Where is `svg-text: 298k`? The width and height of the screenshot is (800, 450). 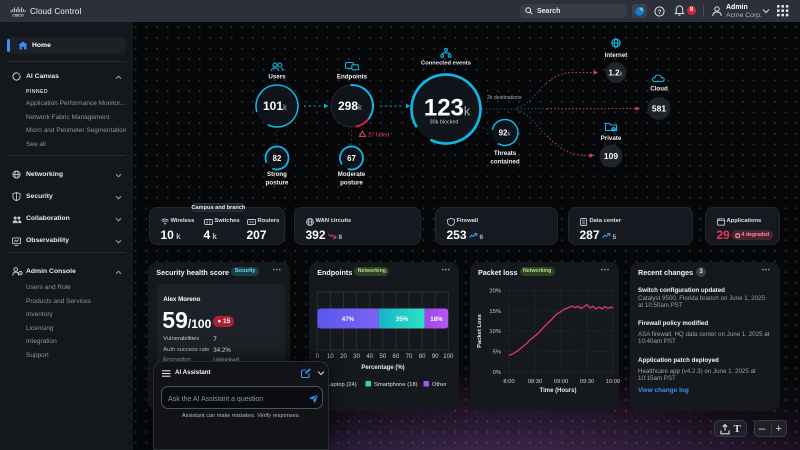
svg-text: 298k is located at coordinates (350, 106).